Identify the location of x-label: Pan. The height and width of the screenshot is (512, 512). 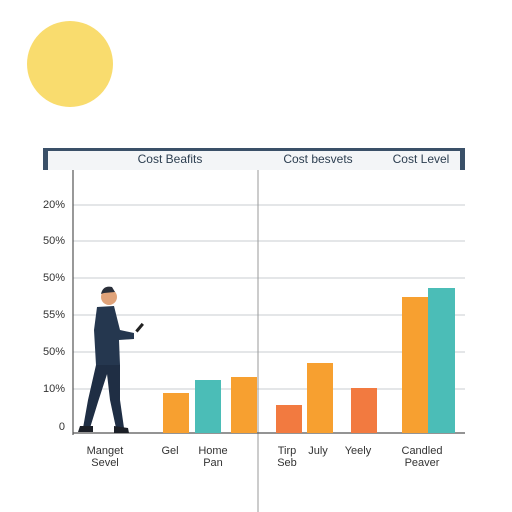
(213, 463).